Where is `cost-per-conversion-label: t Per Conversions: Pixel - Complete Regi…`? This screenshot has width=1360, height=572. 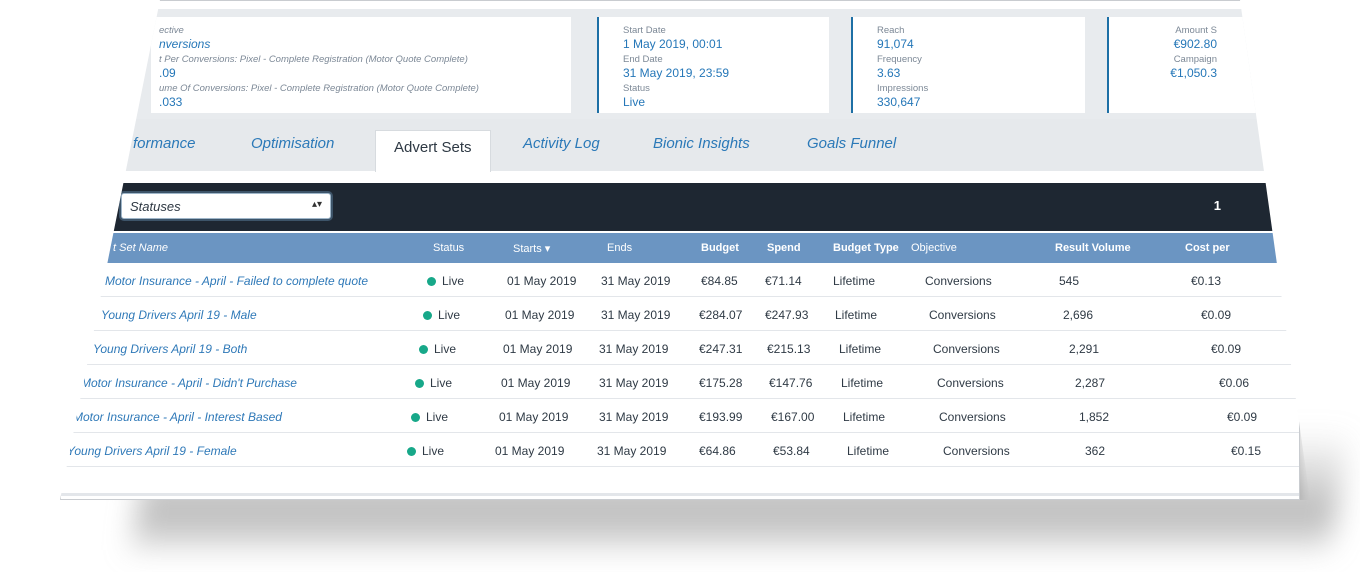
cost-per-conversion-label: t Per Conversions: Pixel - Complete Regi… is located at coordinates (313, 59).